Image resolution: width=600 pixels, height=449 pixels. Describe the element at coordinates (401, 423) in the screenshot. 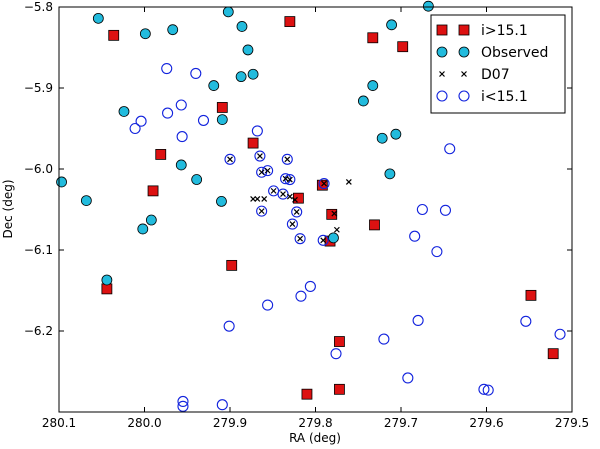

I see `x-tick-label: 279.7` at that location.